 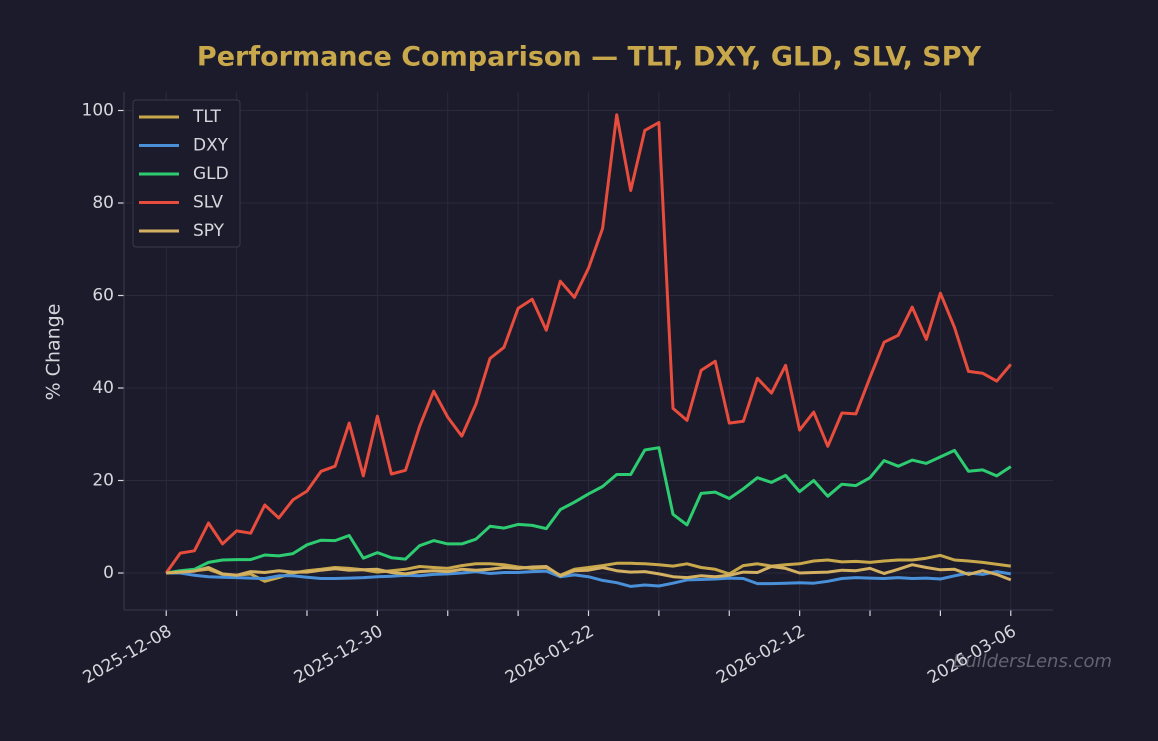 I want to click on y-tick-label: 60, so click(x=103, y=296).